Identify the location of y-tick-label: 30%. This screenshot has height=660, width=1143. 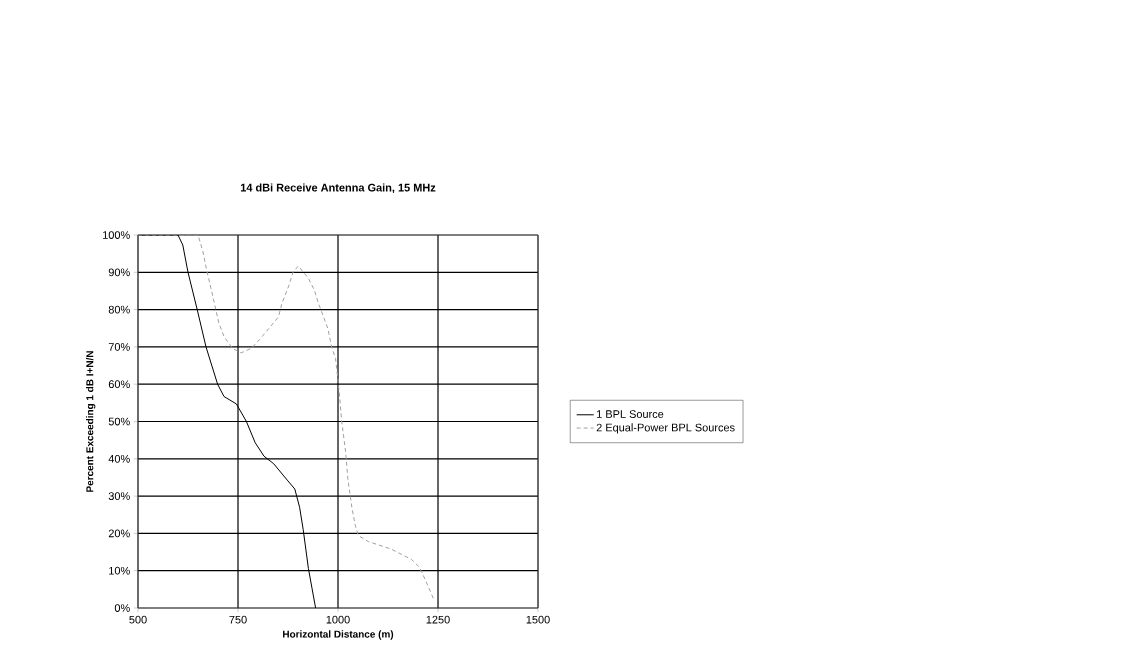
(119, 496).